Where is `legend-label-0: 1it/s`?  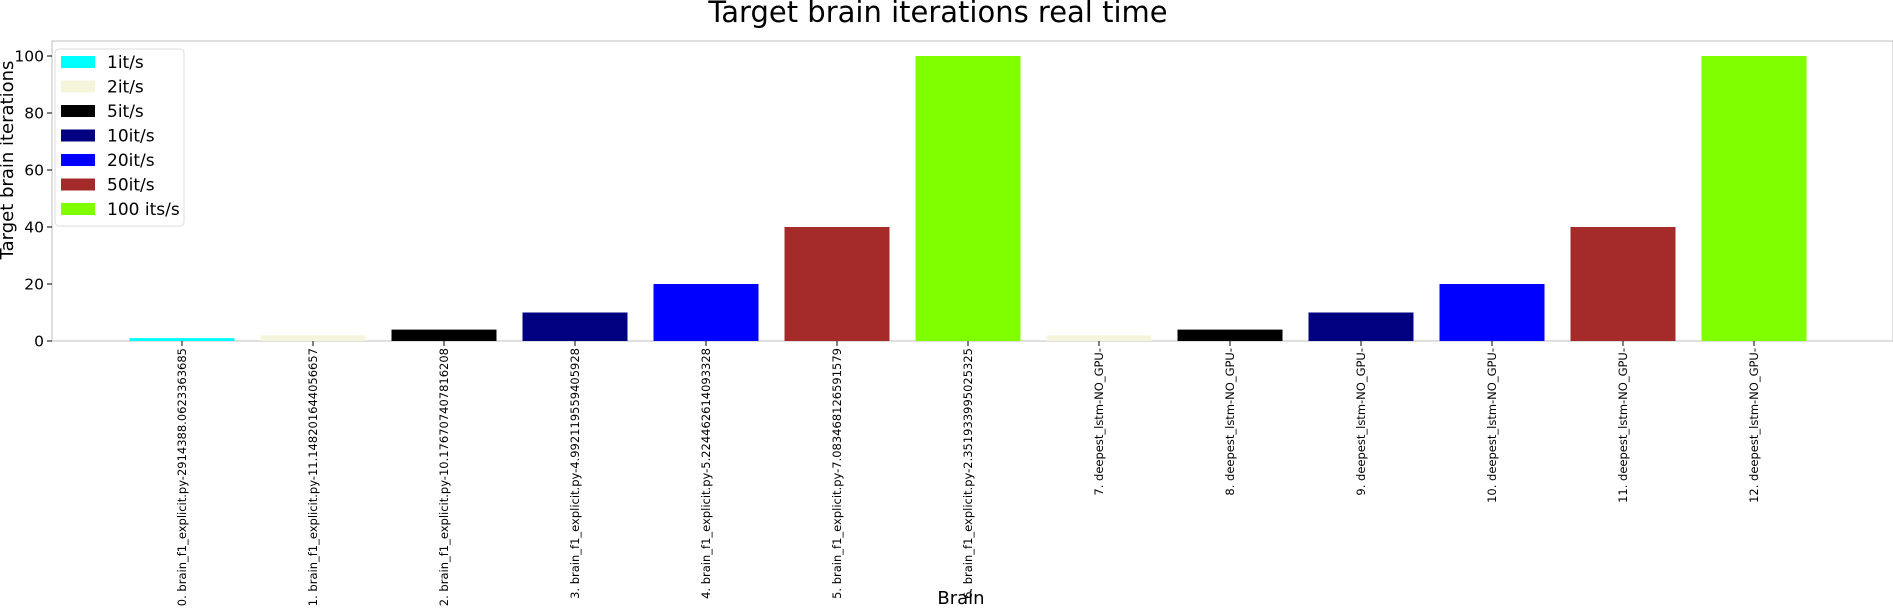 legend-label-0: 1it/s is located at coordinates (125, 63).